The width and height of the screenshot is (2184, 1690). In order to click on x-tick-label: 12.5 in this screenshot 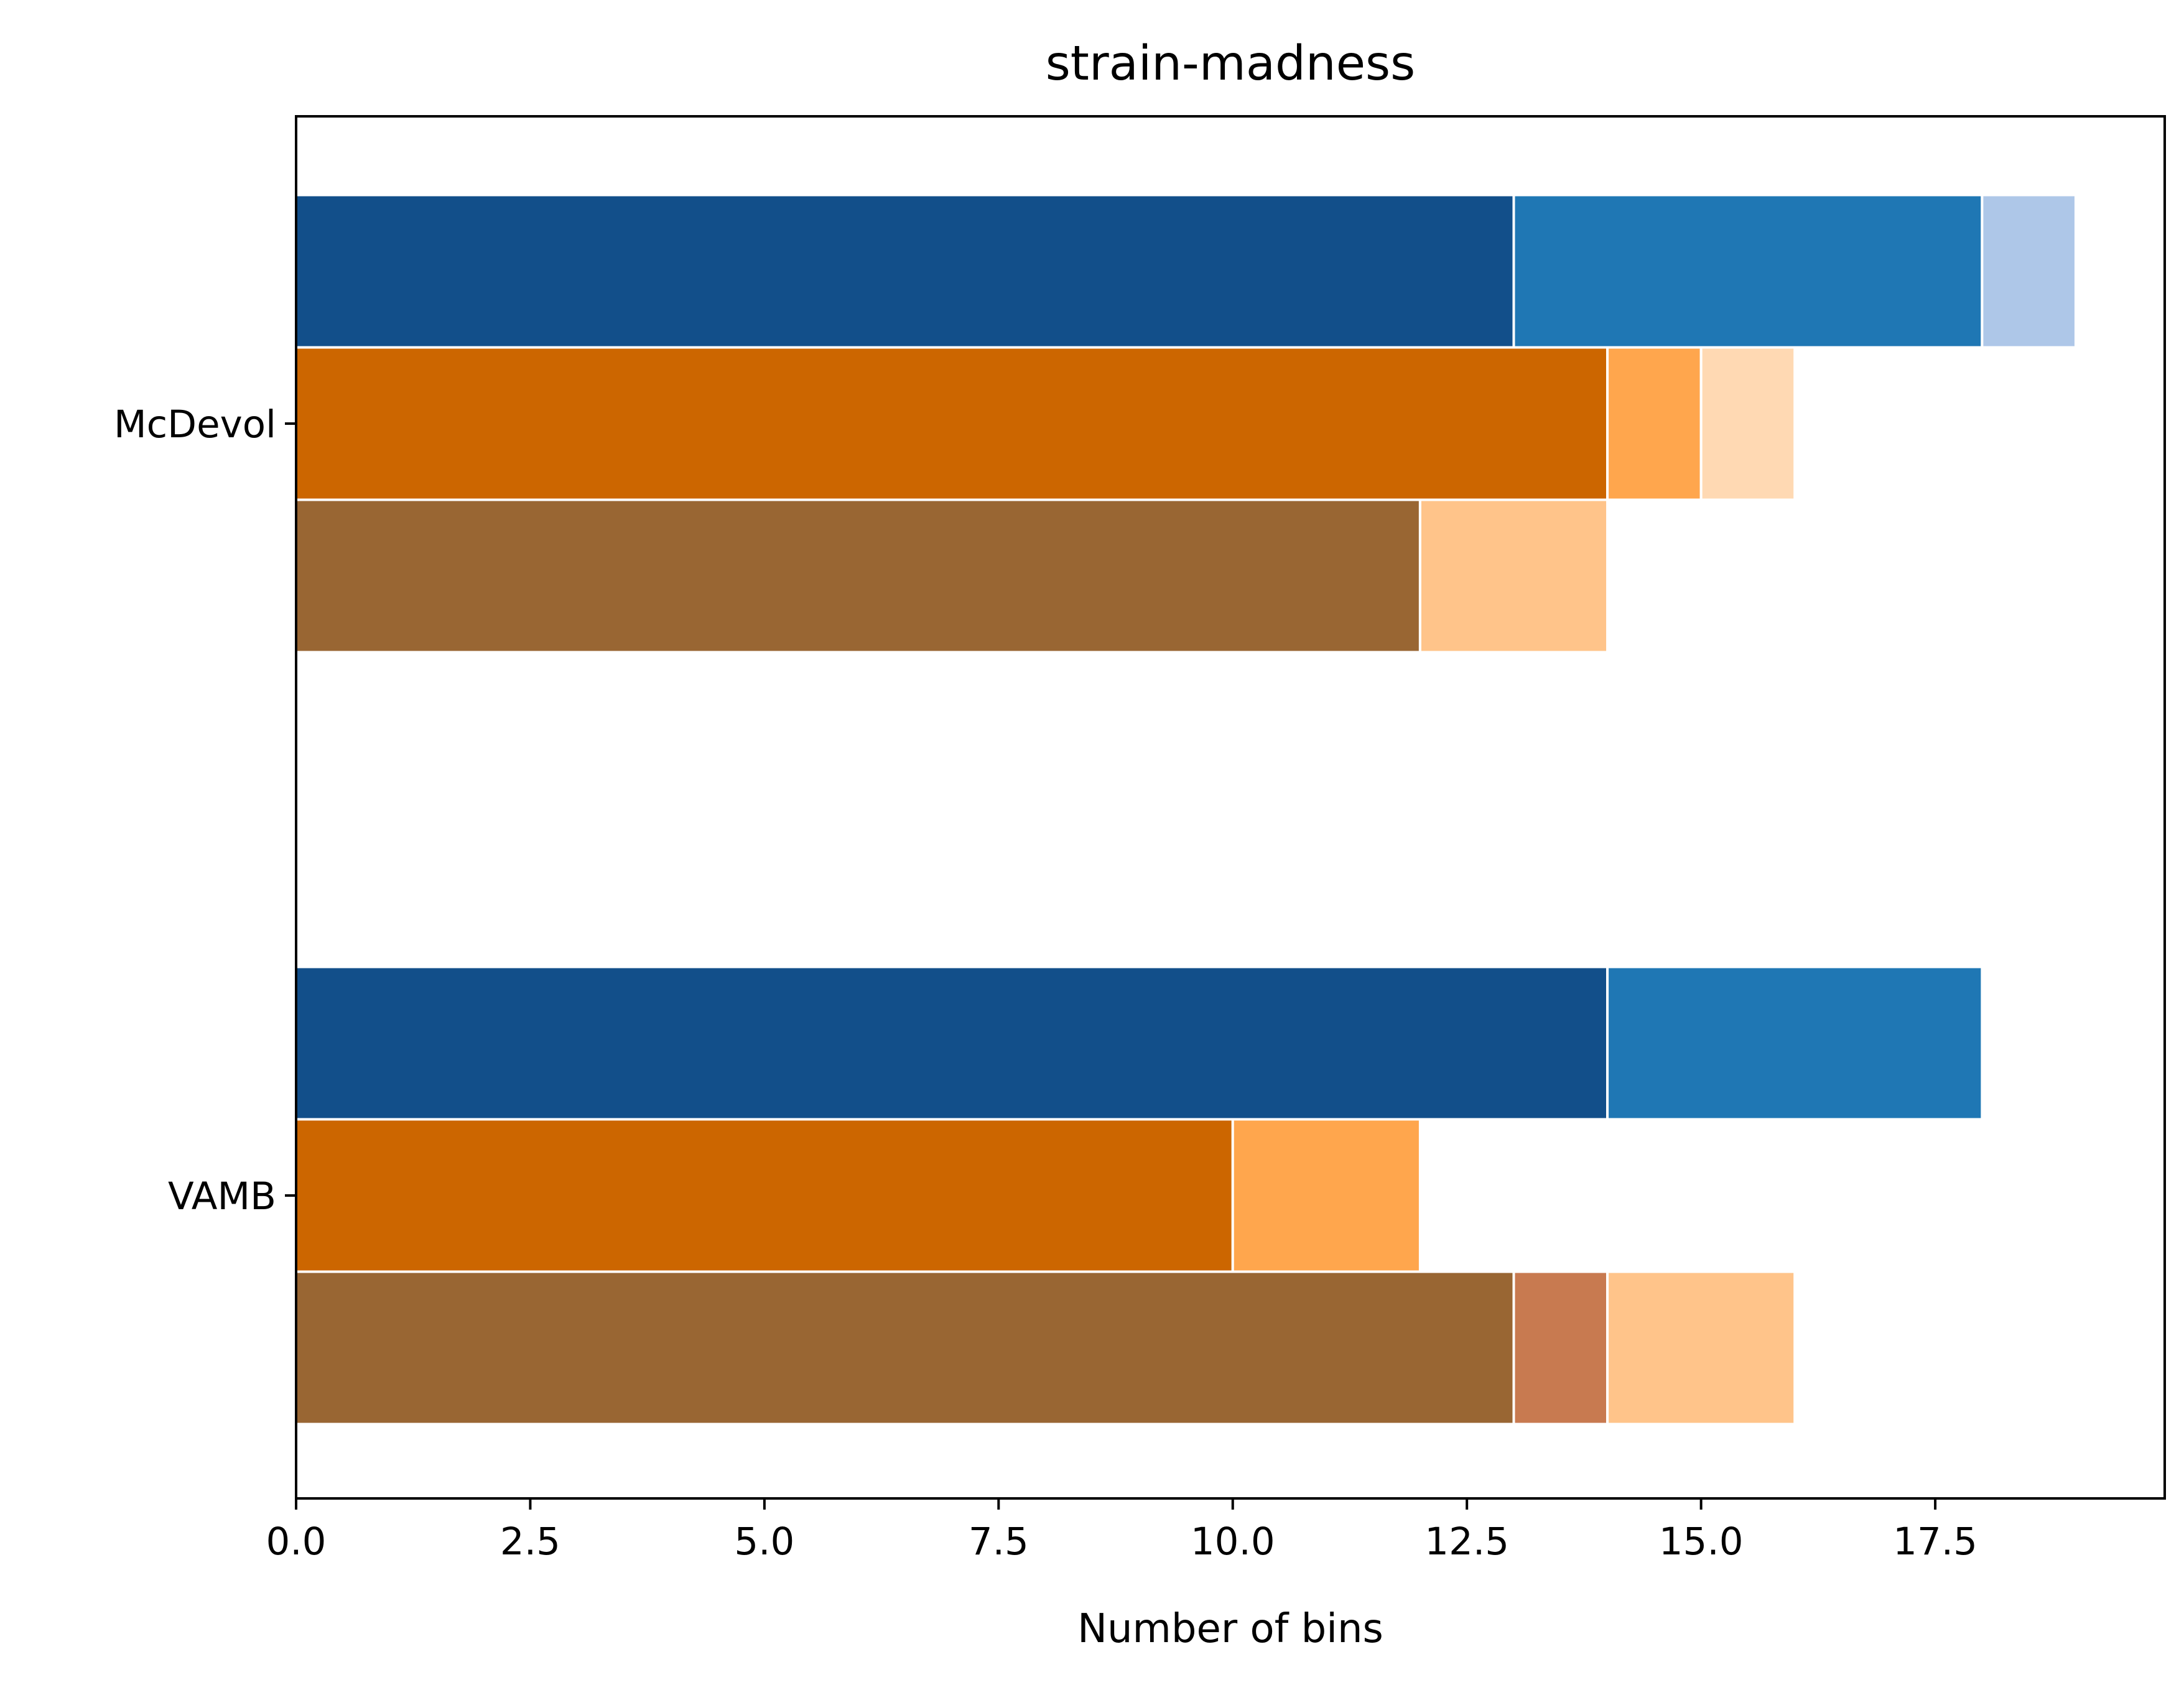, I will do `click(1467, 1542)`.